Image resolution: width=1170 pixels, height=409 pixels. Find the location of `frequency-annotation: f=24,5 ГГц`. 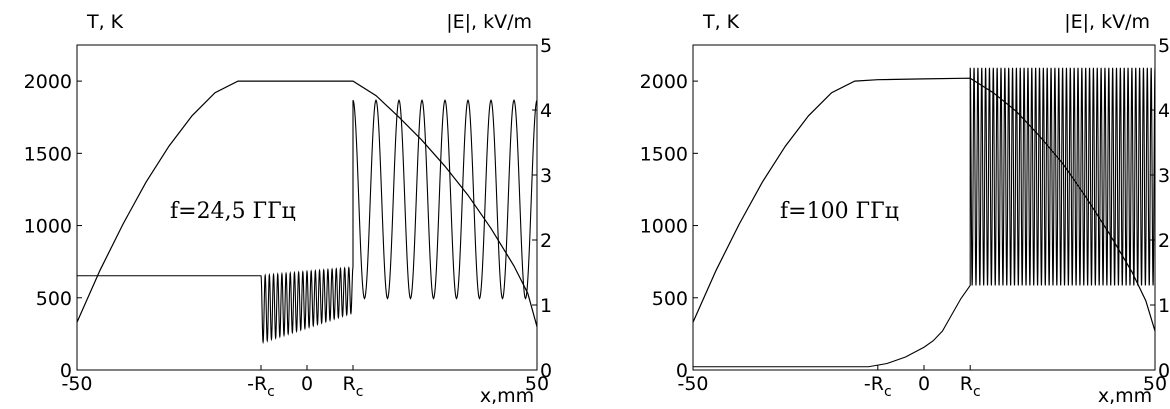

frequency-annotation: f=24,5 ГГц is located at coordinates (233, 211).